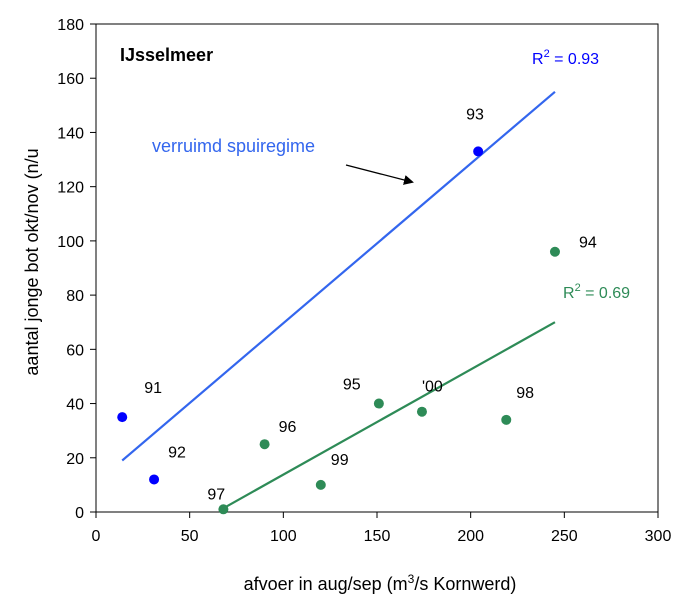 This screenshot has width=675, height=597. Describe the element at coordinates (379, 174) in the screenshot. I see `annotation-arrow` at that location.